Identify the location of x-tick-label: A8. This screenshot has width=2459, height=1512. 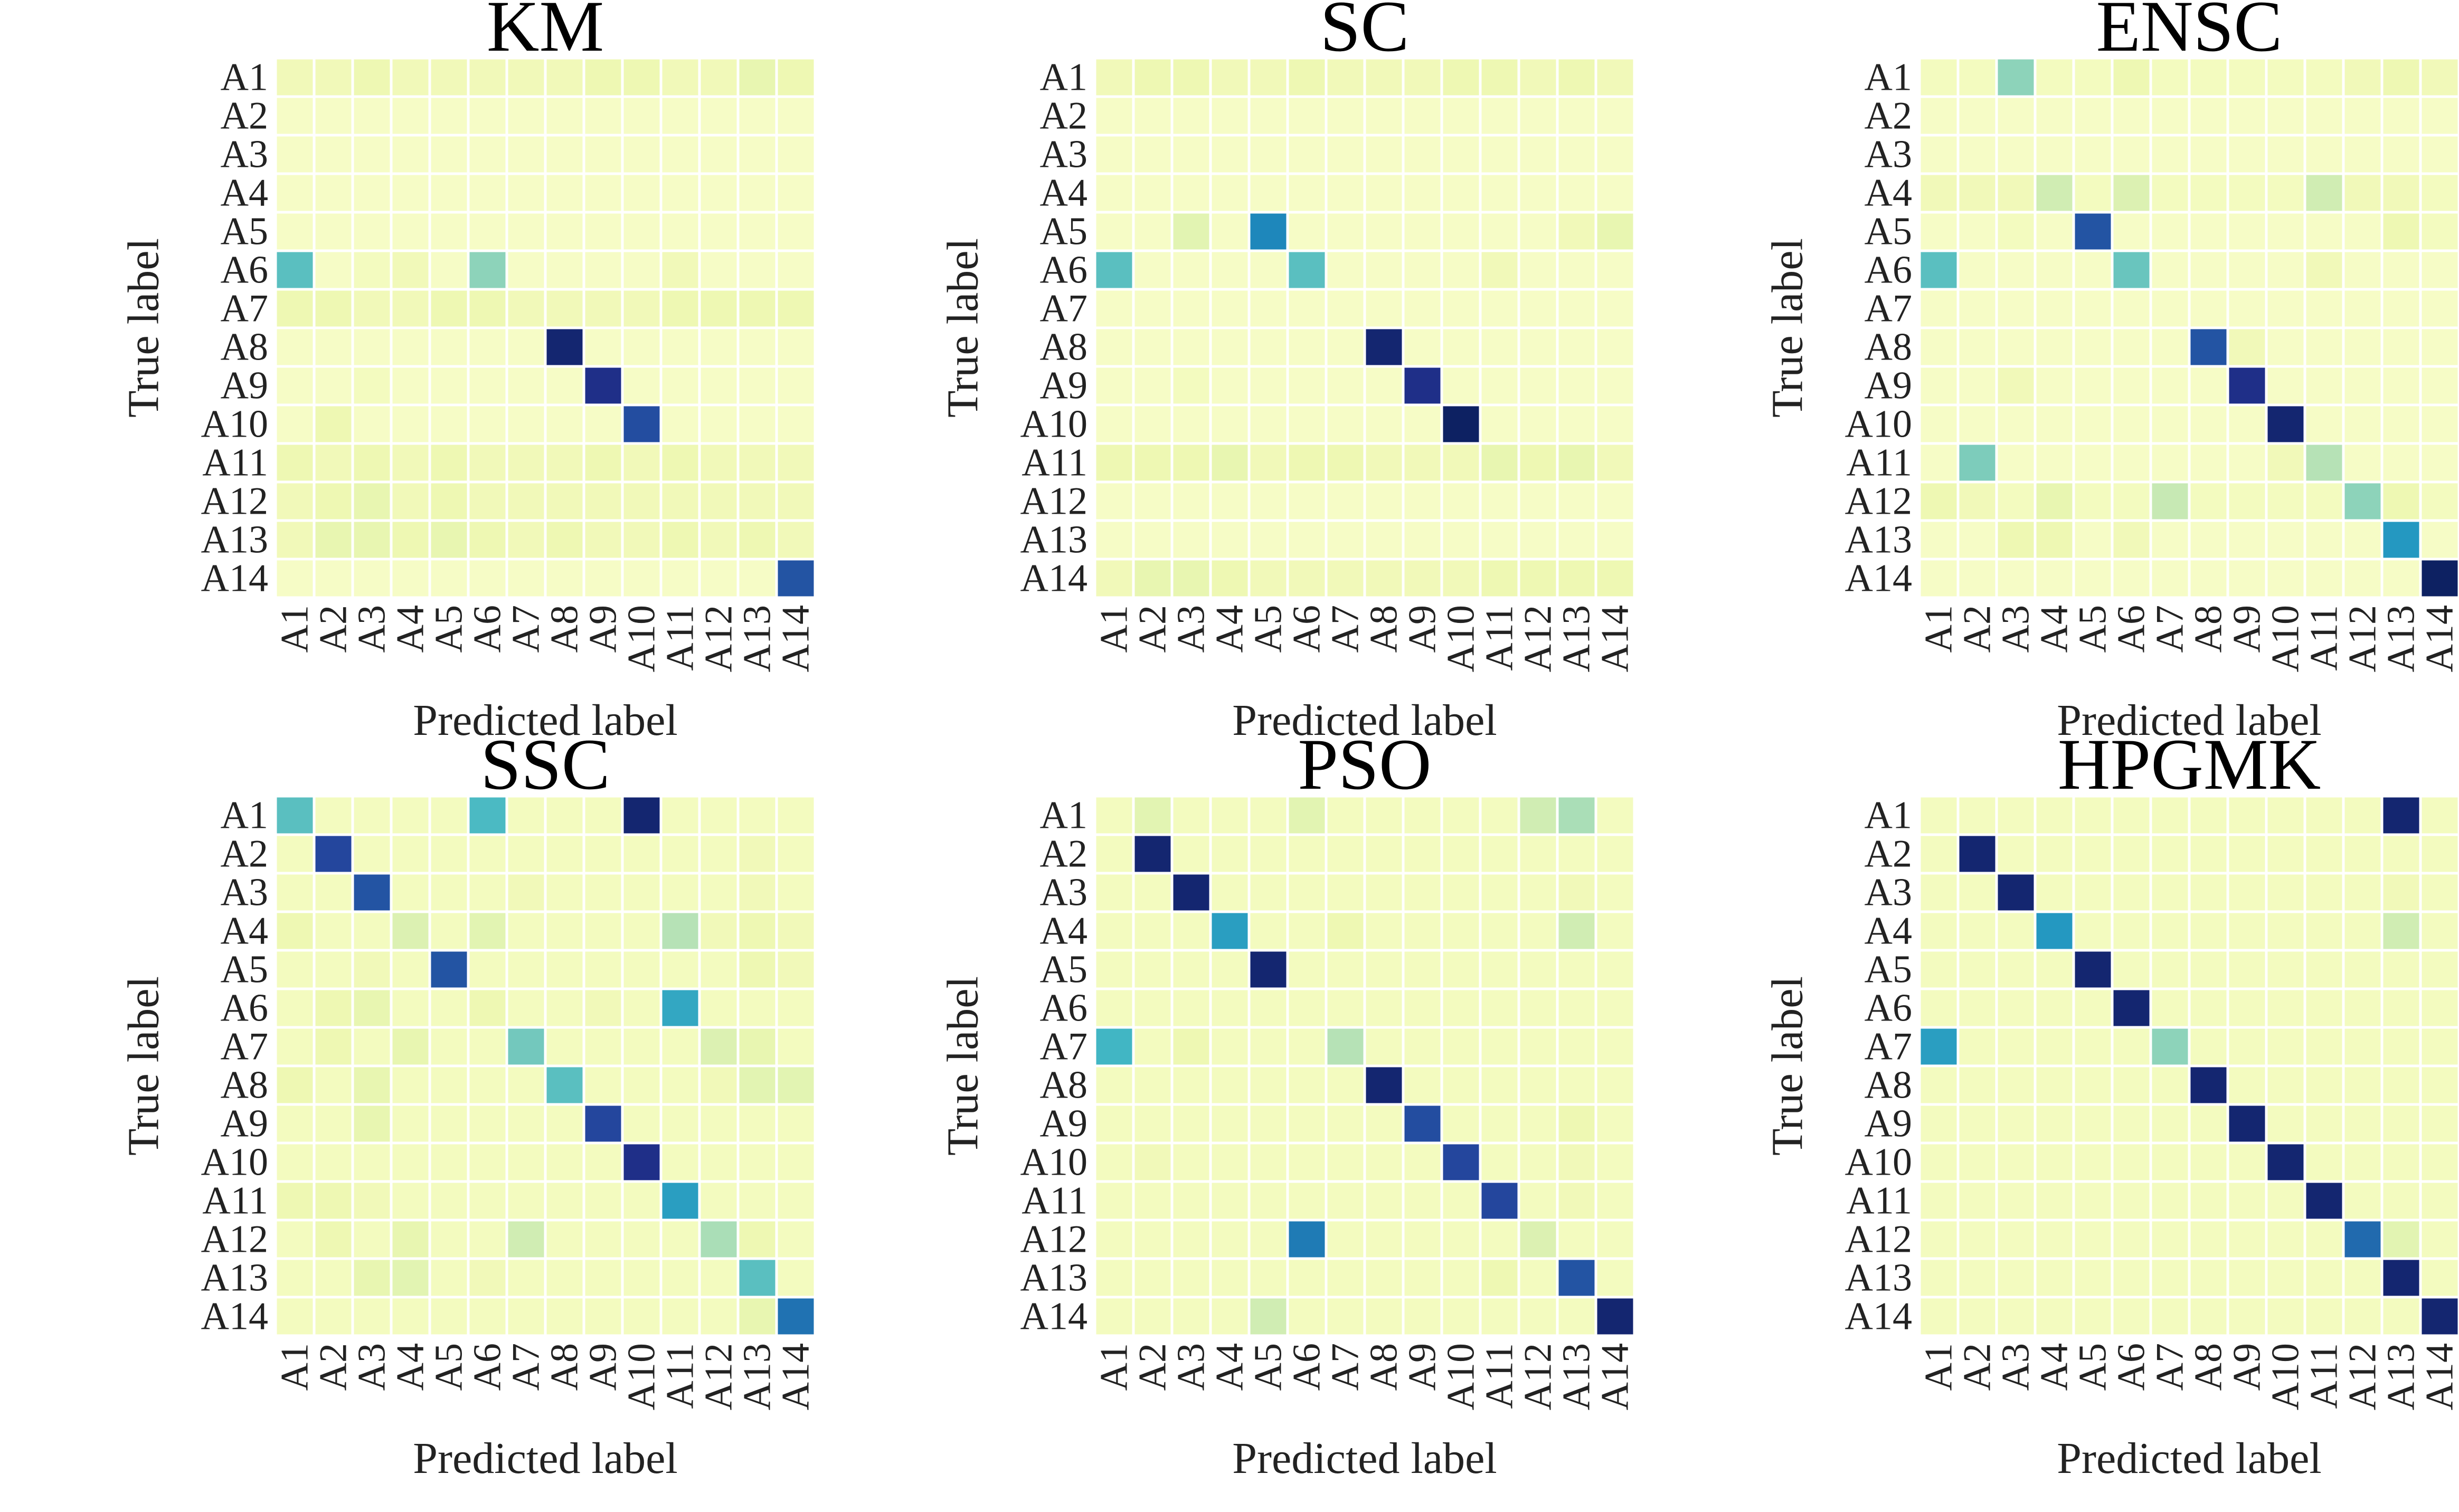
(1384, 629).